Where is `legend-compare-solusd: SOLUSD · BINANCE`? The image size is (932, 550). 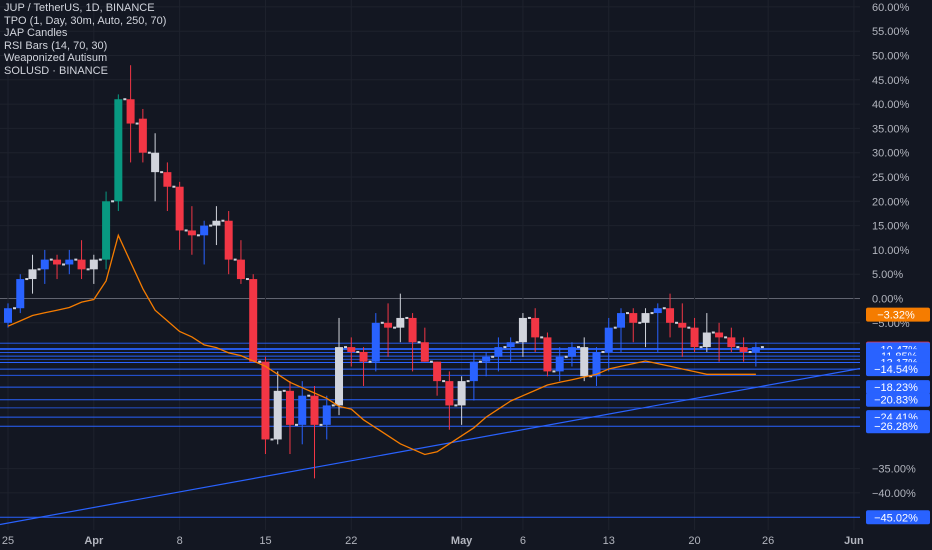
legend-compare-solusd: SOLUSD · BINANCE is located at coordinates (56, 70).